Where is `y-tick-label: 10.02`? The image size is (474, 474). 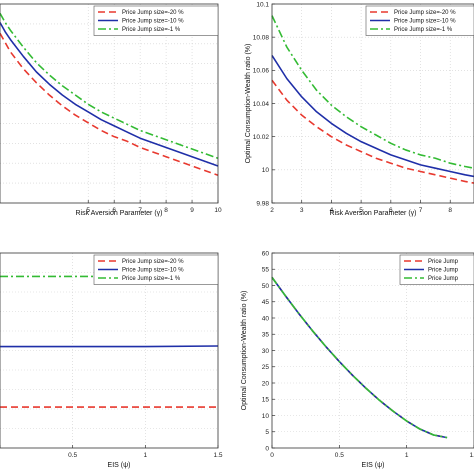 y-tick-label: 10.02 is located at coordinates (261, 137).